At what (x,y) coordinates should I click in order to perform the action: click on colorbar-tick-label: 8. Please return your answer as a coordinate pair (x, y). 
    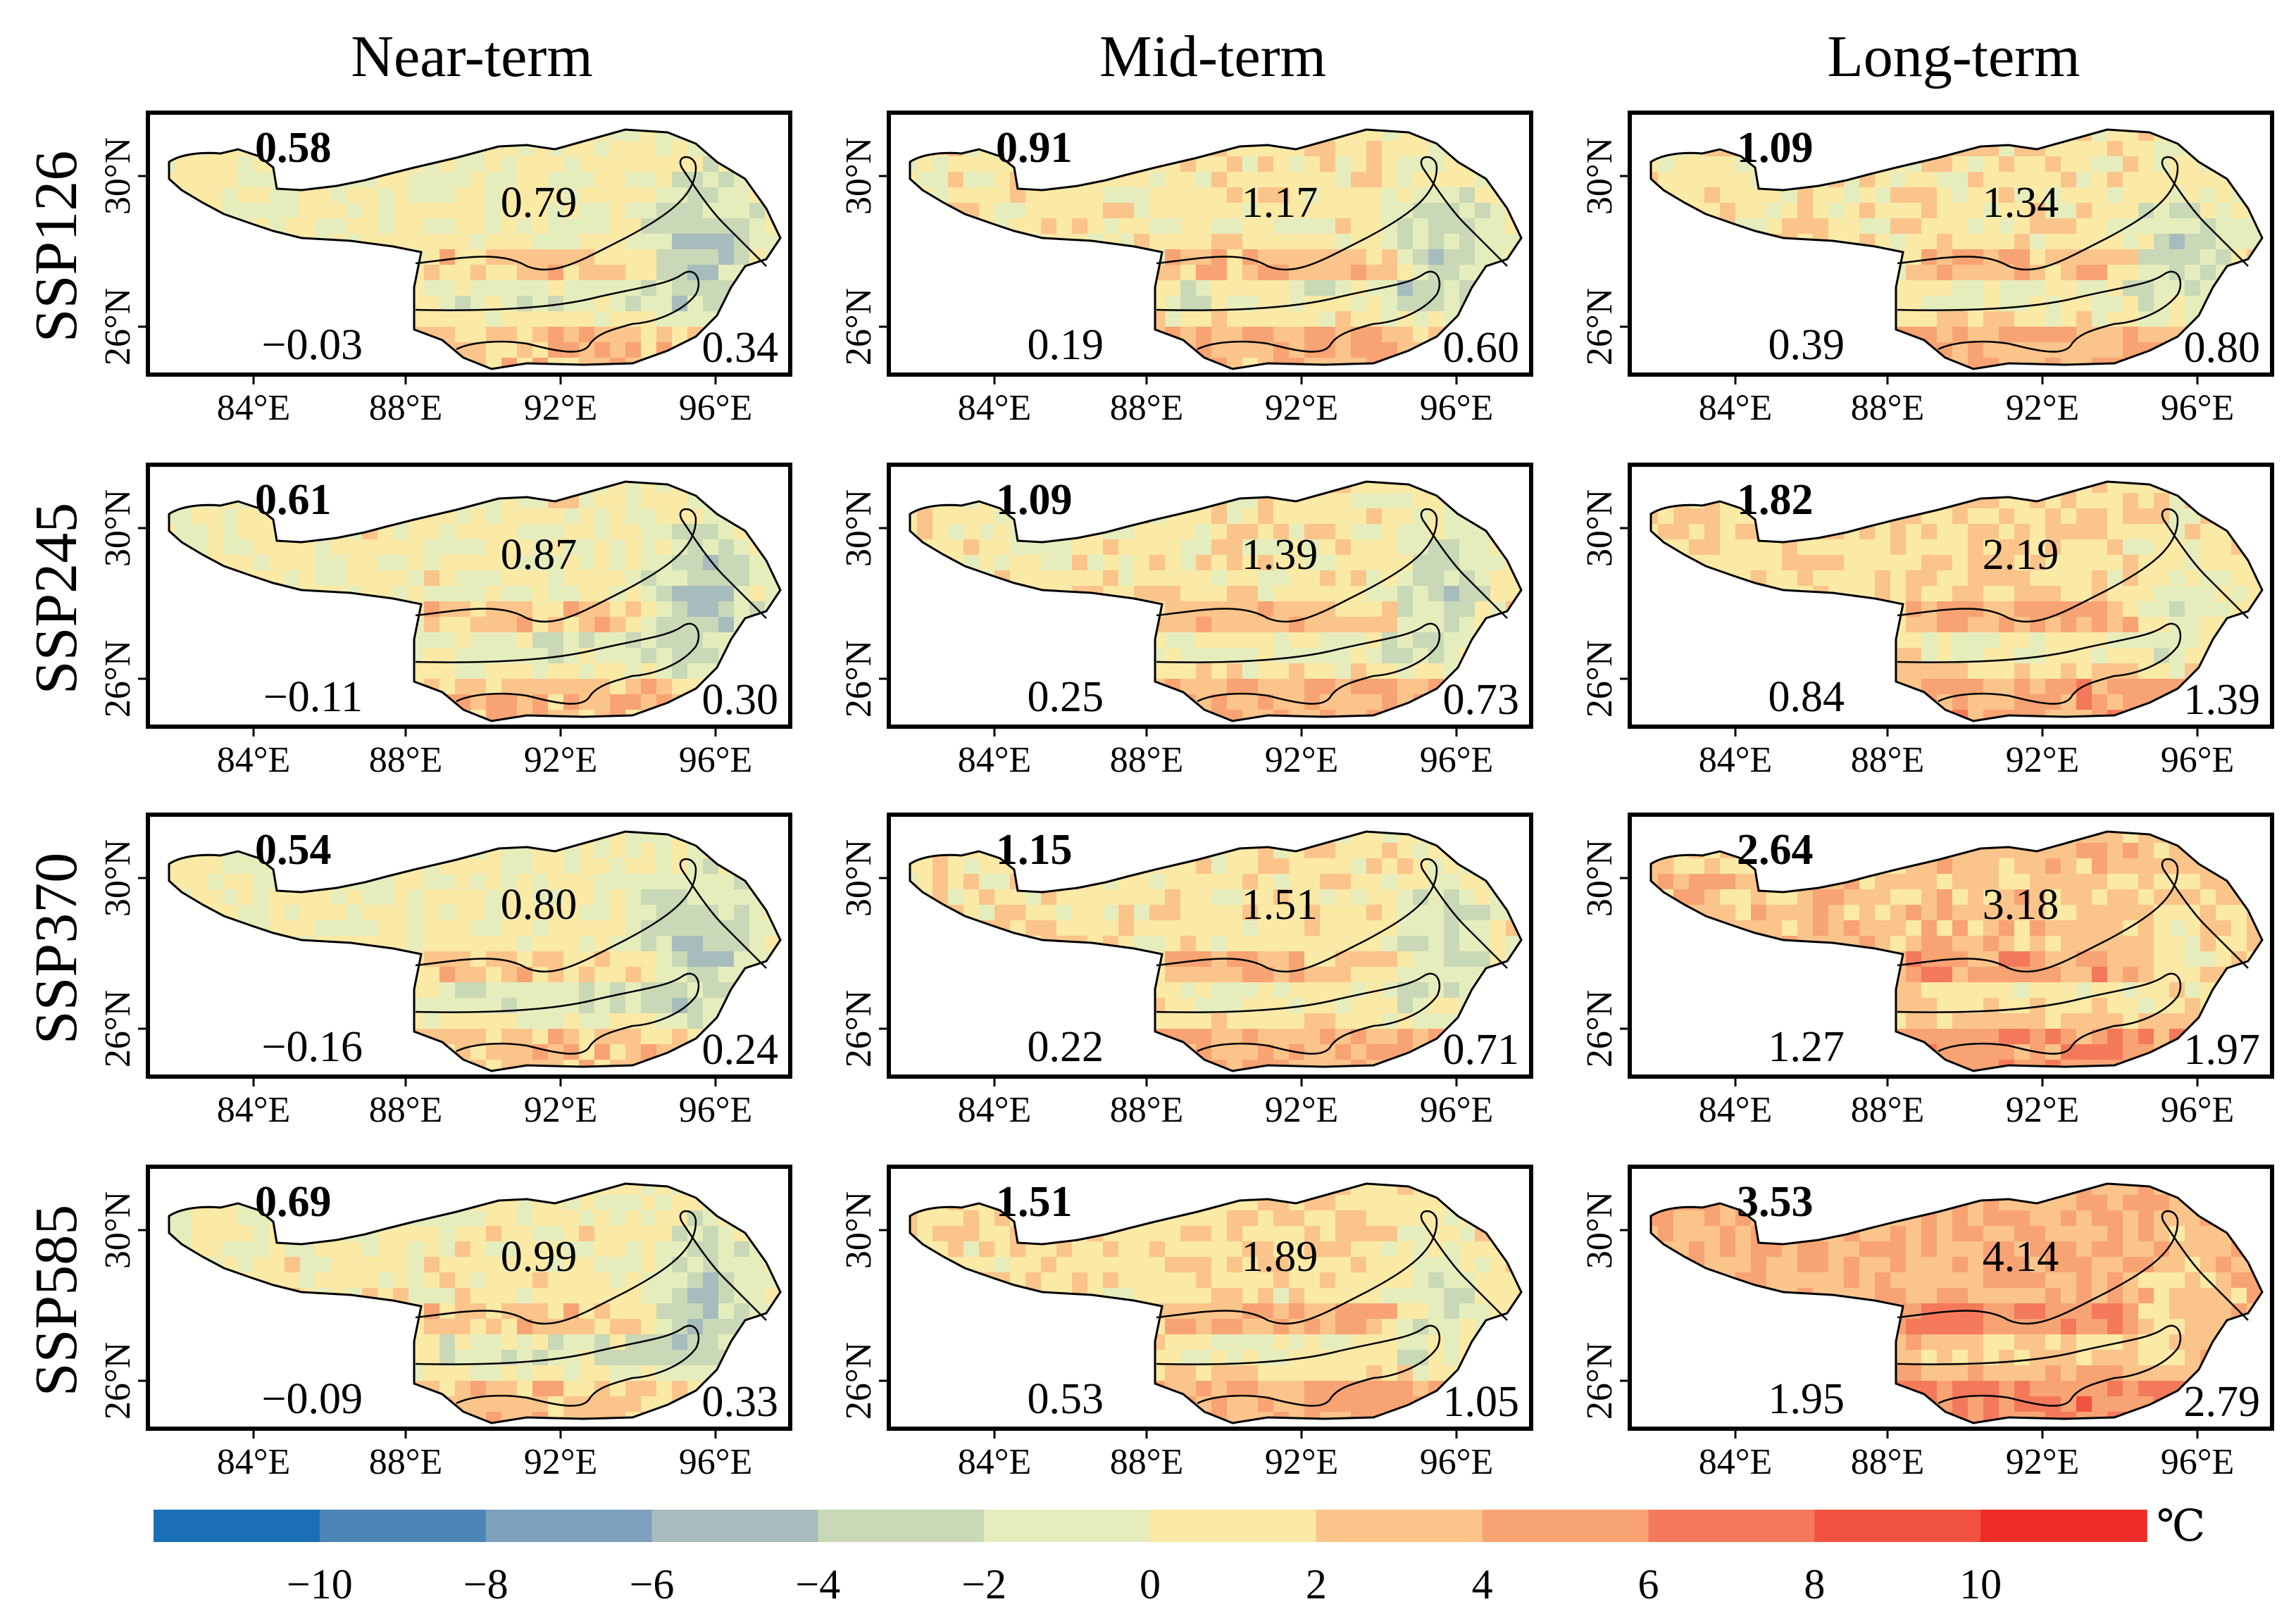
    Looking at the image, I should click on (1814, 1582).